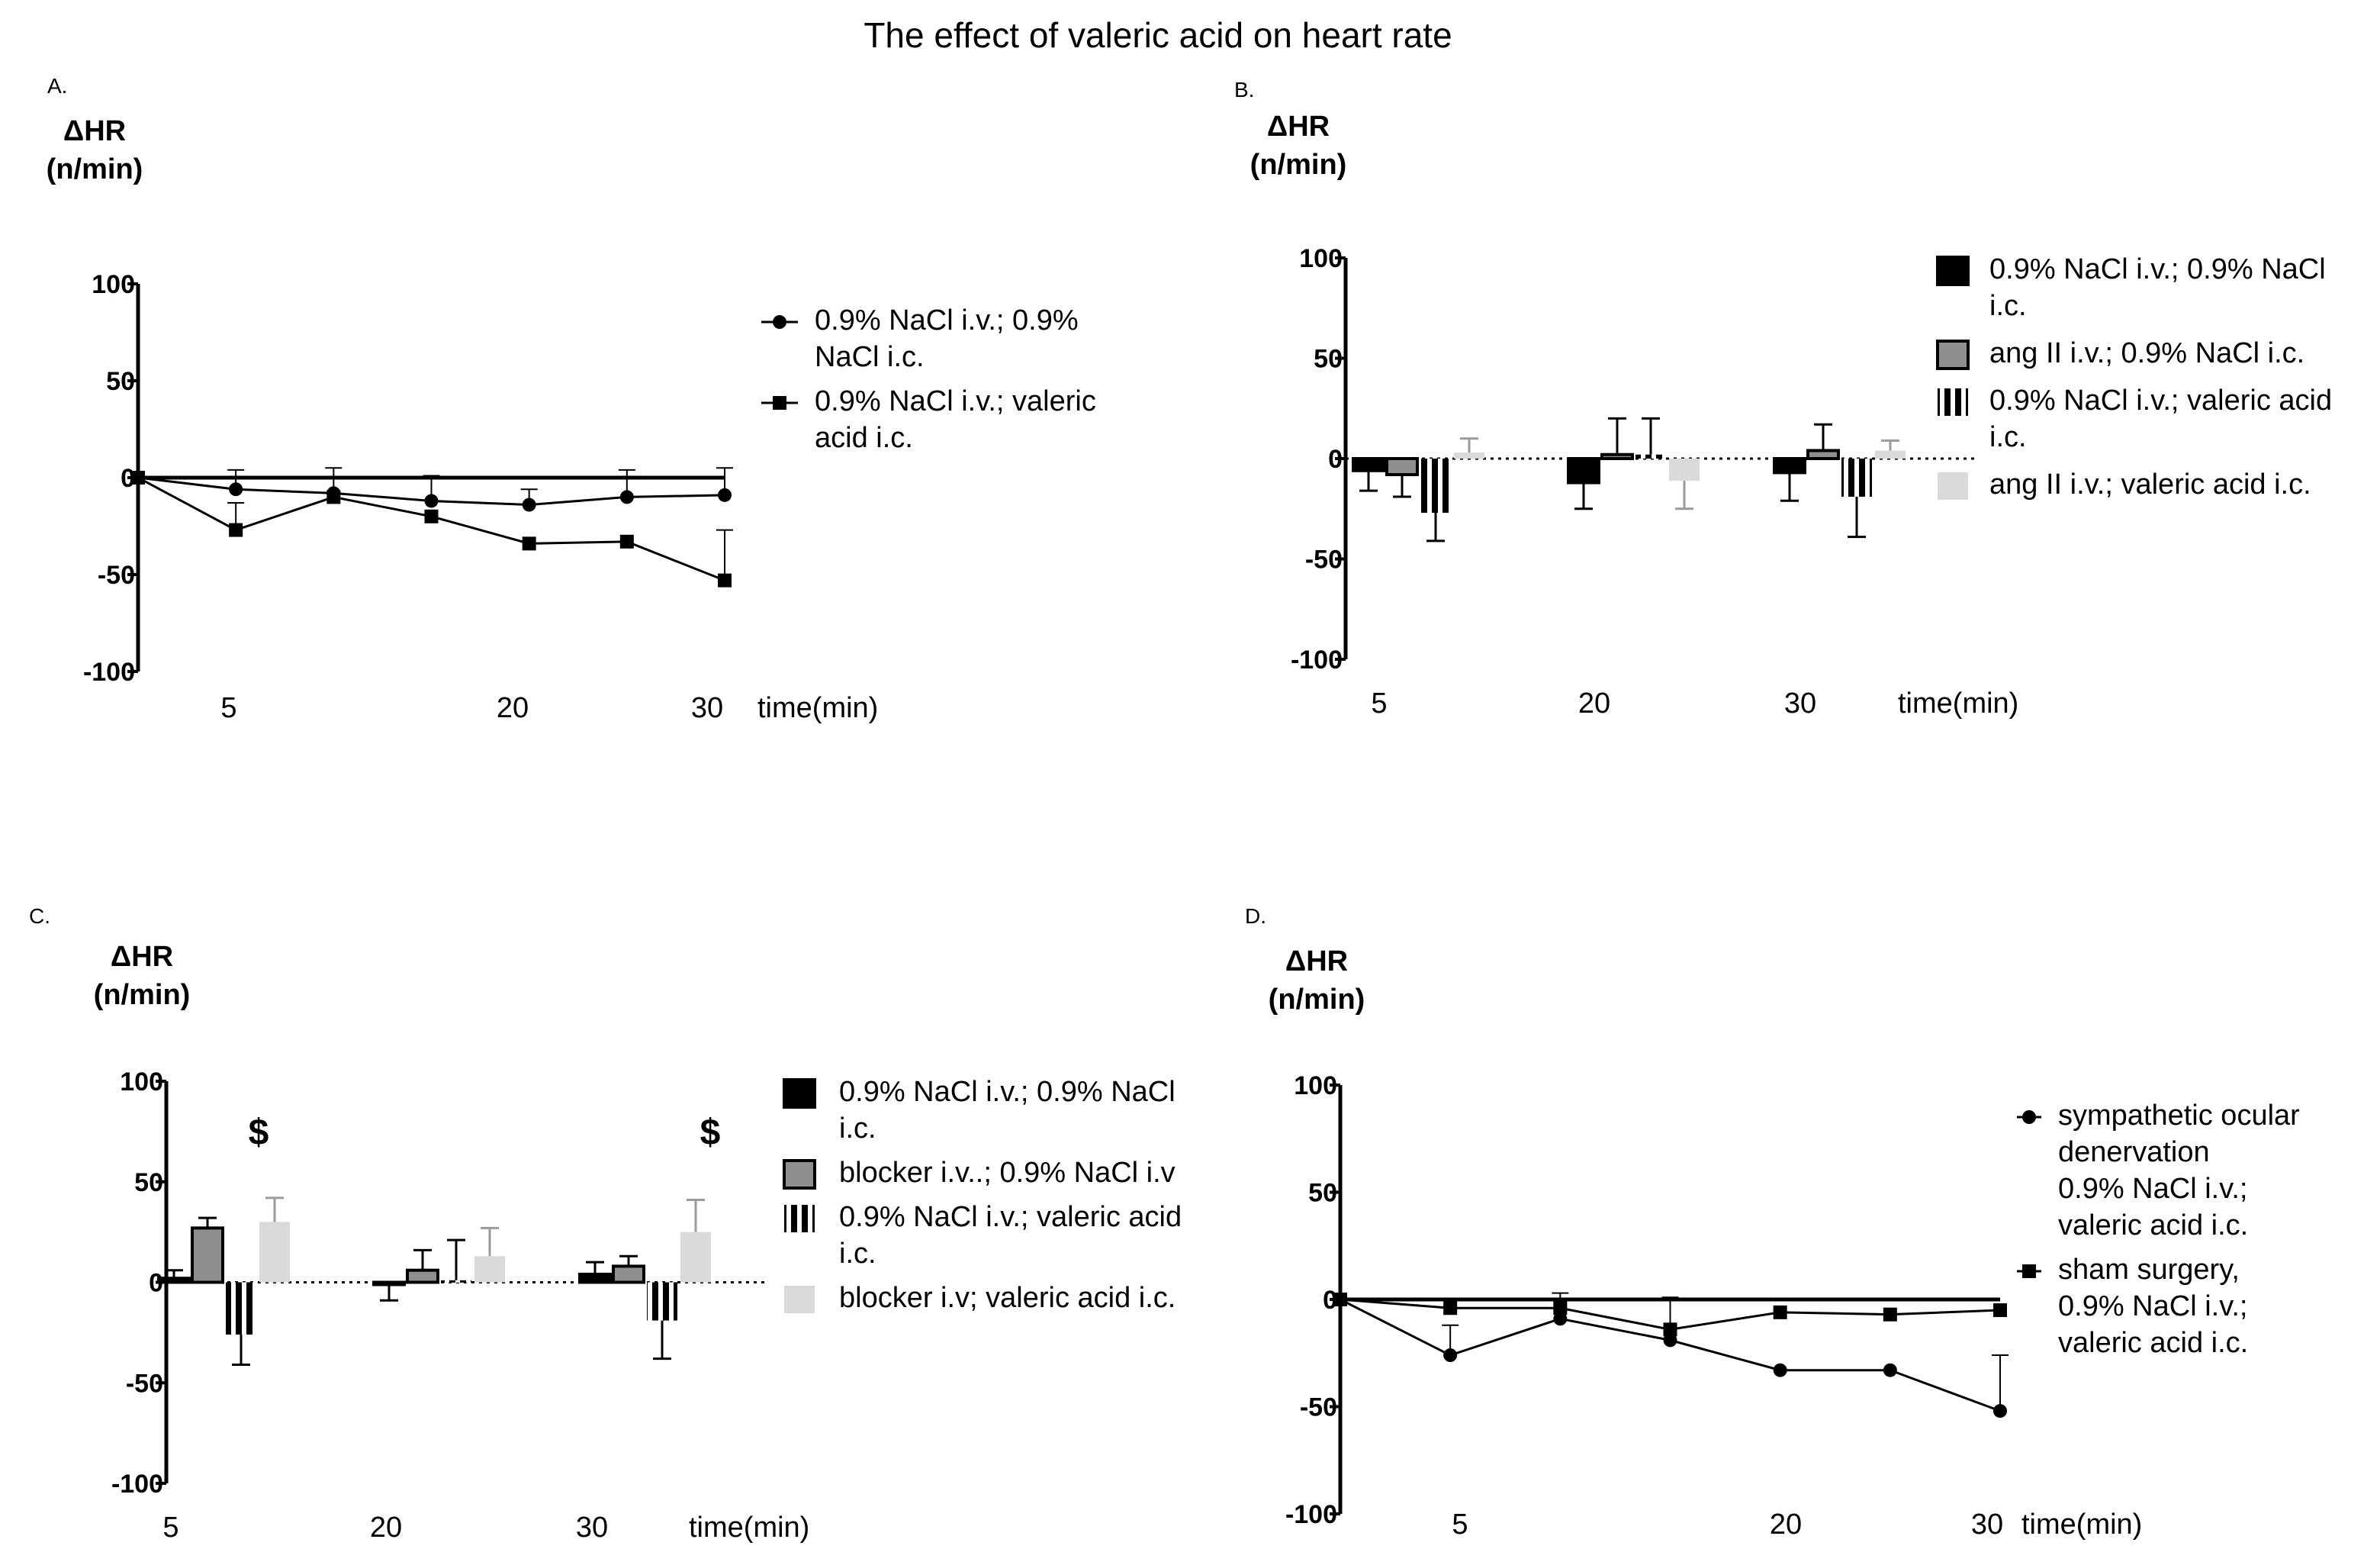 The width and height of the screenshot is (2380, 1565). I want to click on legend-label: ang II i.v.; valeric acid i.c., so click(2150, 485).